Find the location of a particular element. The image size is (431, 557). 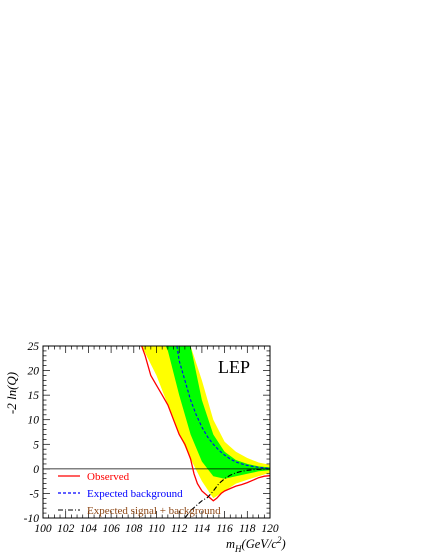

observed-curve is located at coordinates (205, 424).